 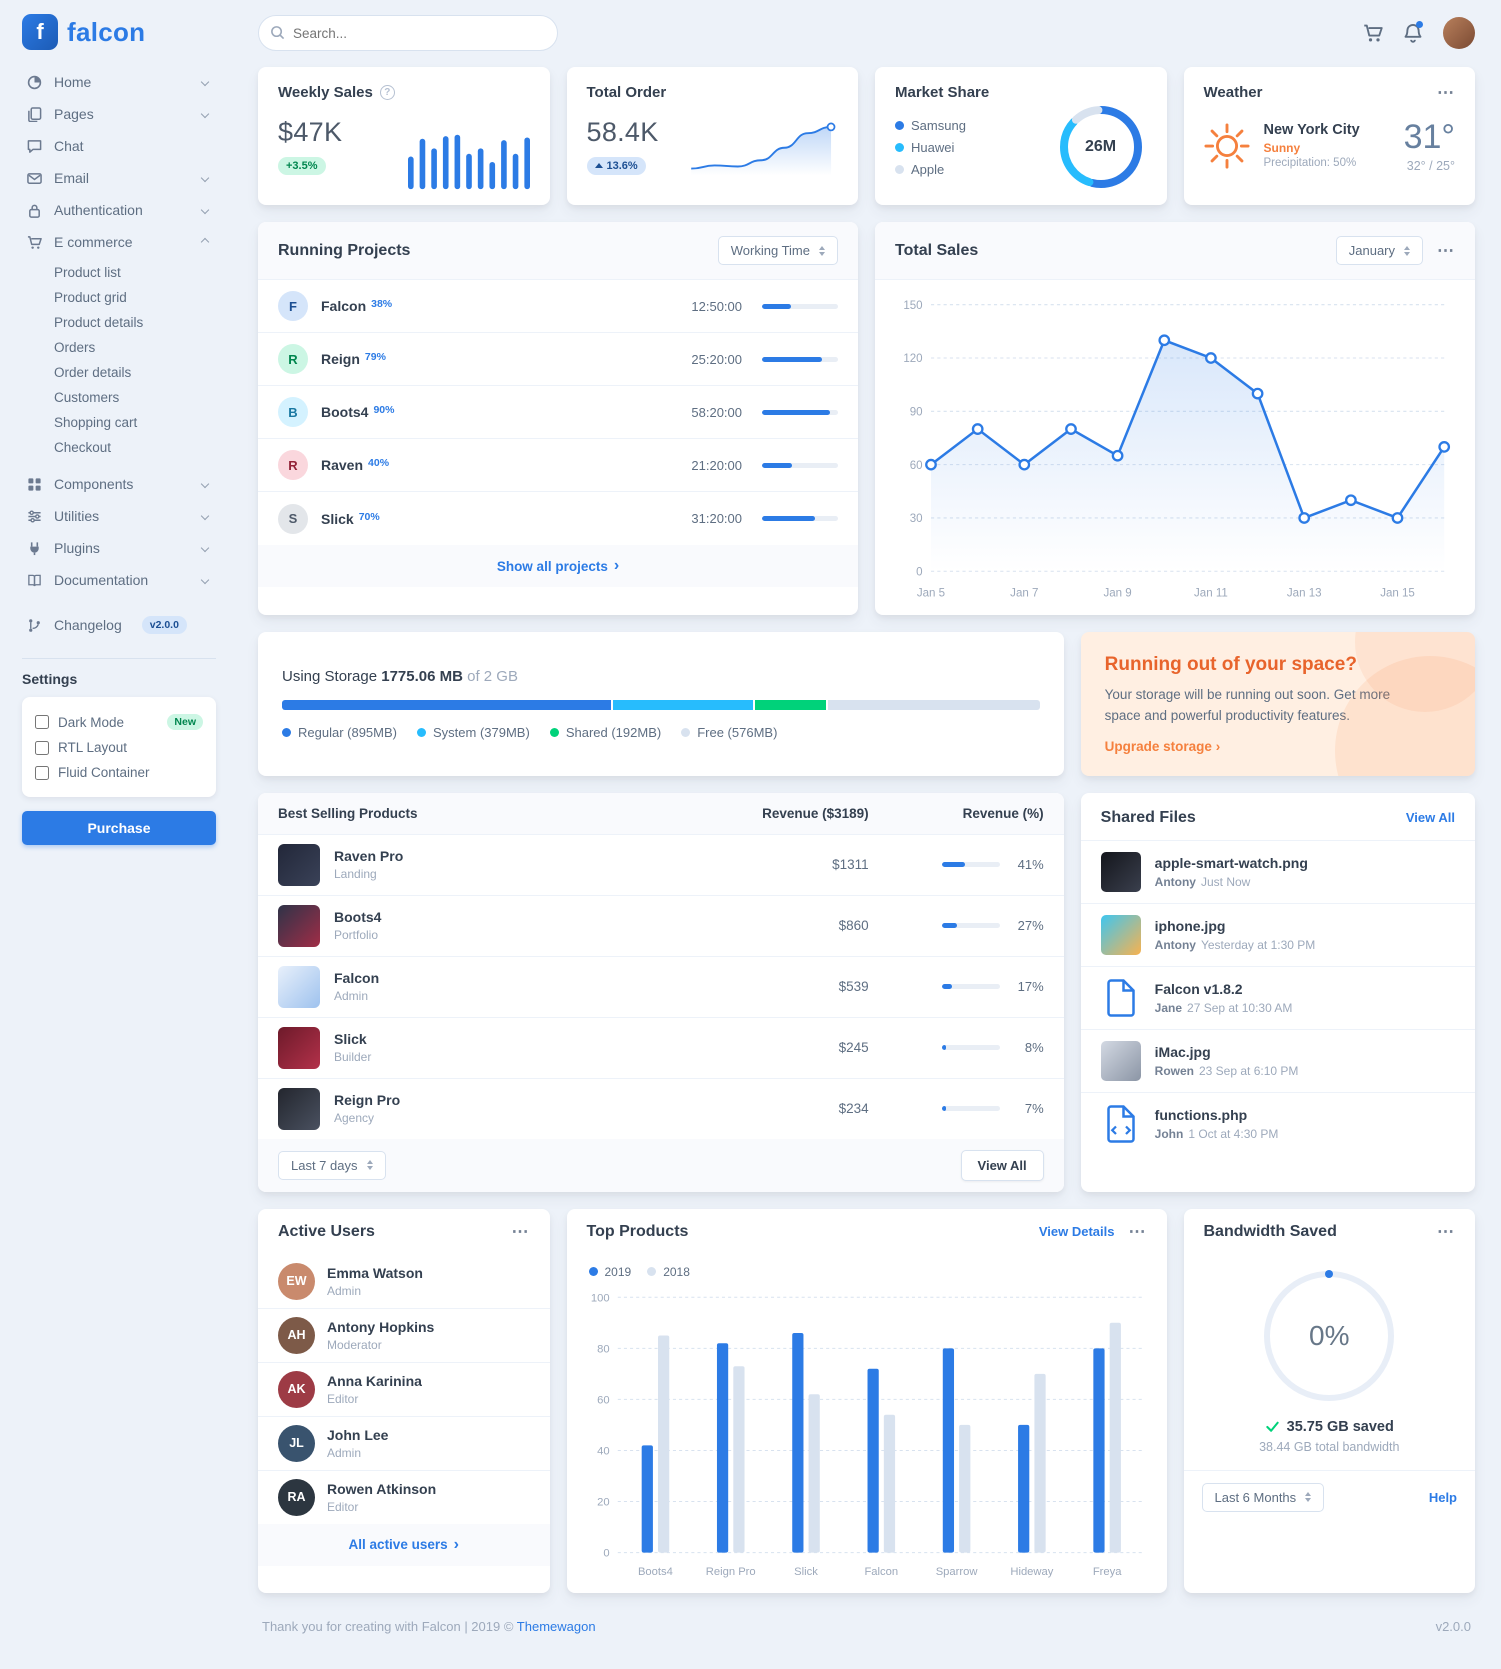 I want to click on cart-icon, so click(x=1373, y=33).